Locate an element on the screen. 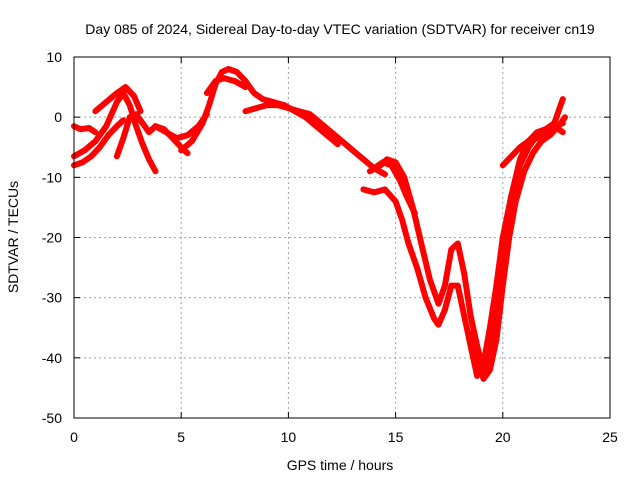 The width and height of the screenshot is (640, 480). y-tick-label: -30 is located at coordinates (52, 298).